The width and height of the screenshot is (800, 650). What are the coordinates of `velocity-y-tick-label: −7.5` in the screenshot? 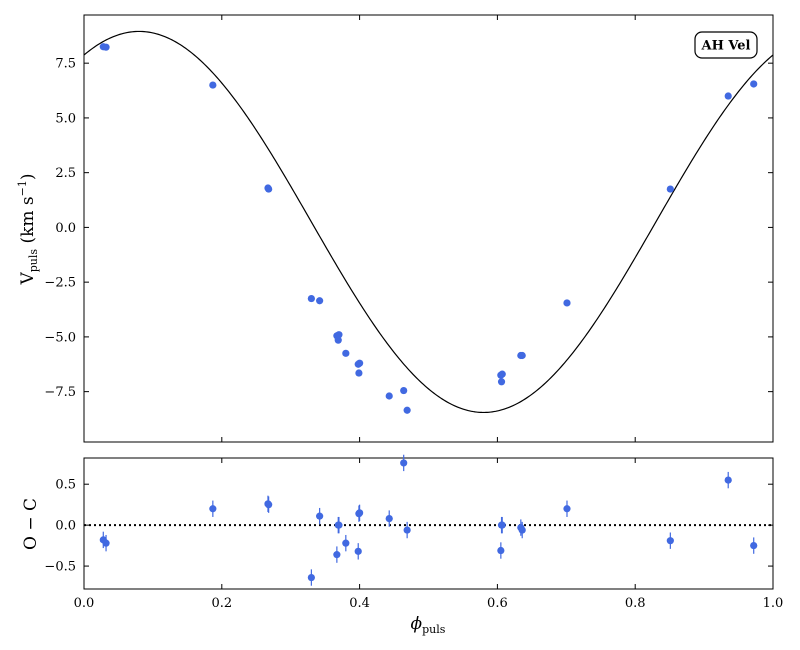 It's located at (60, 392).